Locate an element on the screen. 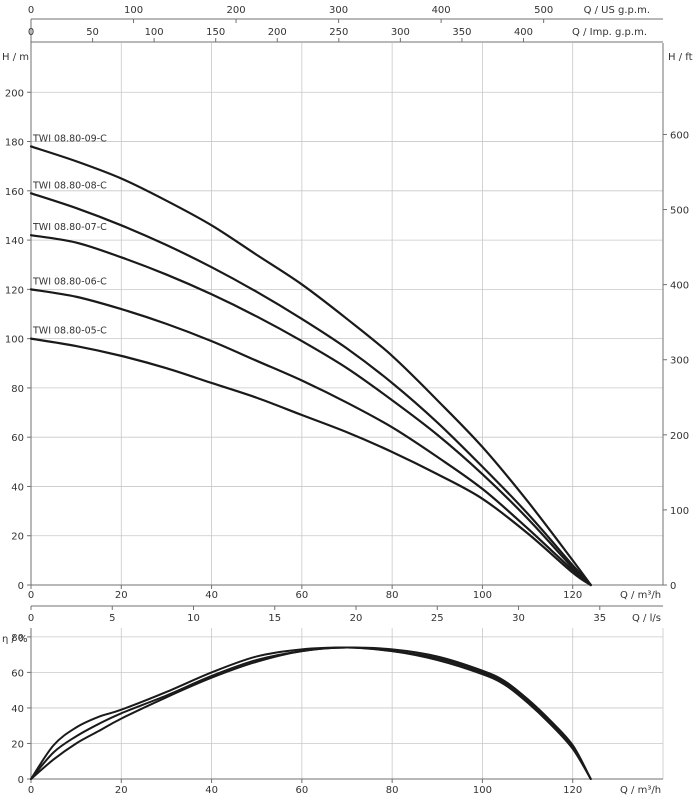 Image resolution: width=694 pixels, height=800 pixels. tick-label-flow-ls: 10 is located at coordinates (193, 618).